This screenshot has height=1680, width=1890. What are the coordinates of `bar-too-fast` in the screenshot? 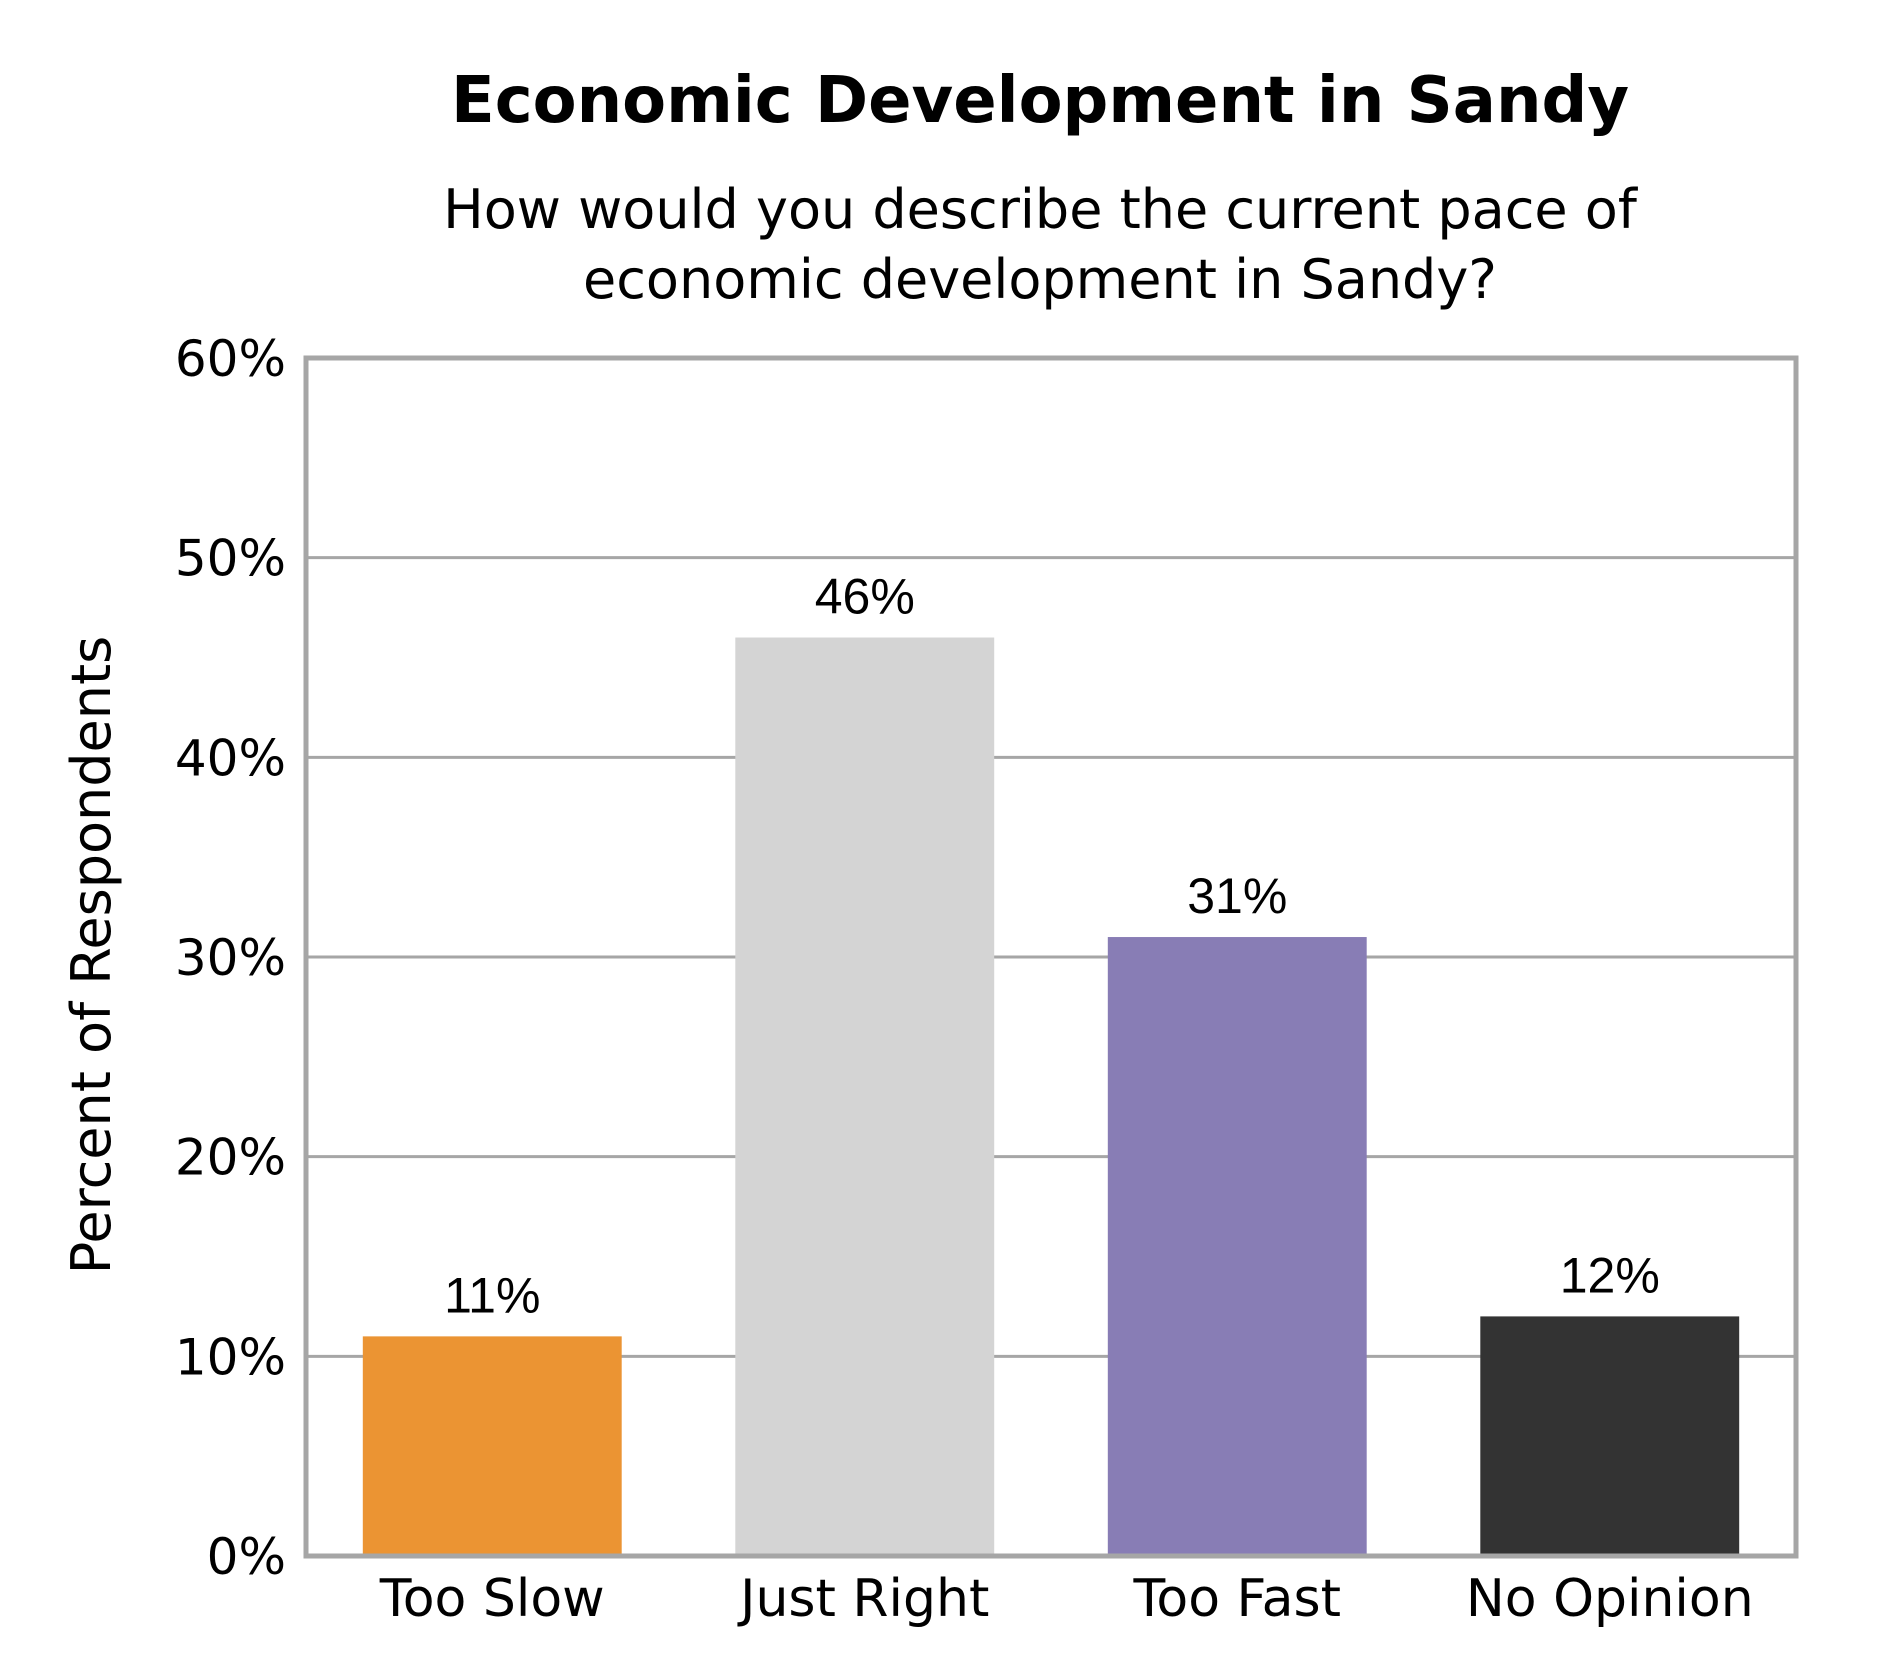 It's located at (1237, 1246).